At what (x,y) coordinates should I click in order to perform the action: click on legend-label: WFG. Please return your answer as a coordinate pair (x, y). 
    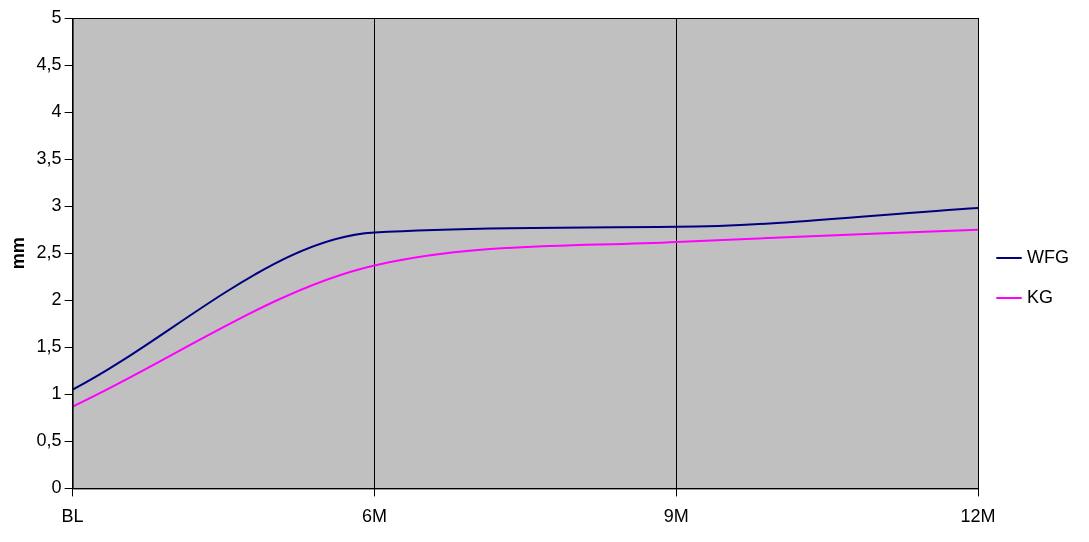
    Looking at the image, I should click on (1048, 256).